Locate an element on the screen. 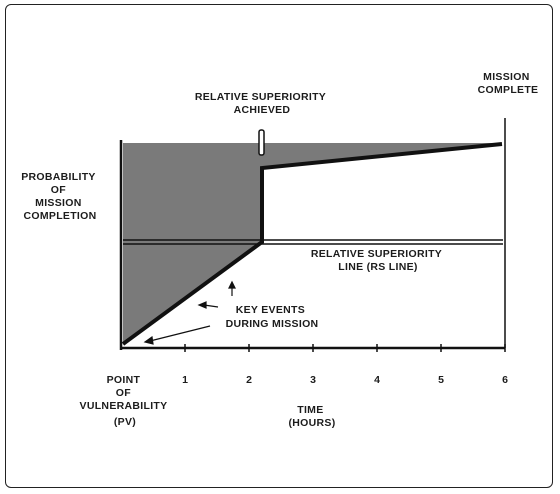 The width and height of the screenshot is (560, 494). x-axis-title: TIME (HOURS) is located at coordinates (311, 416).